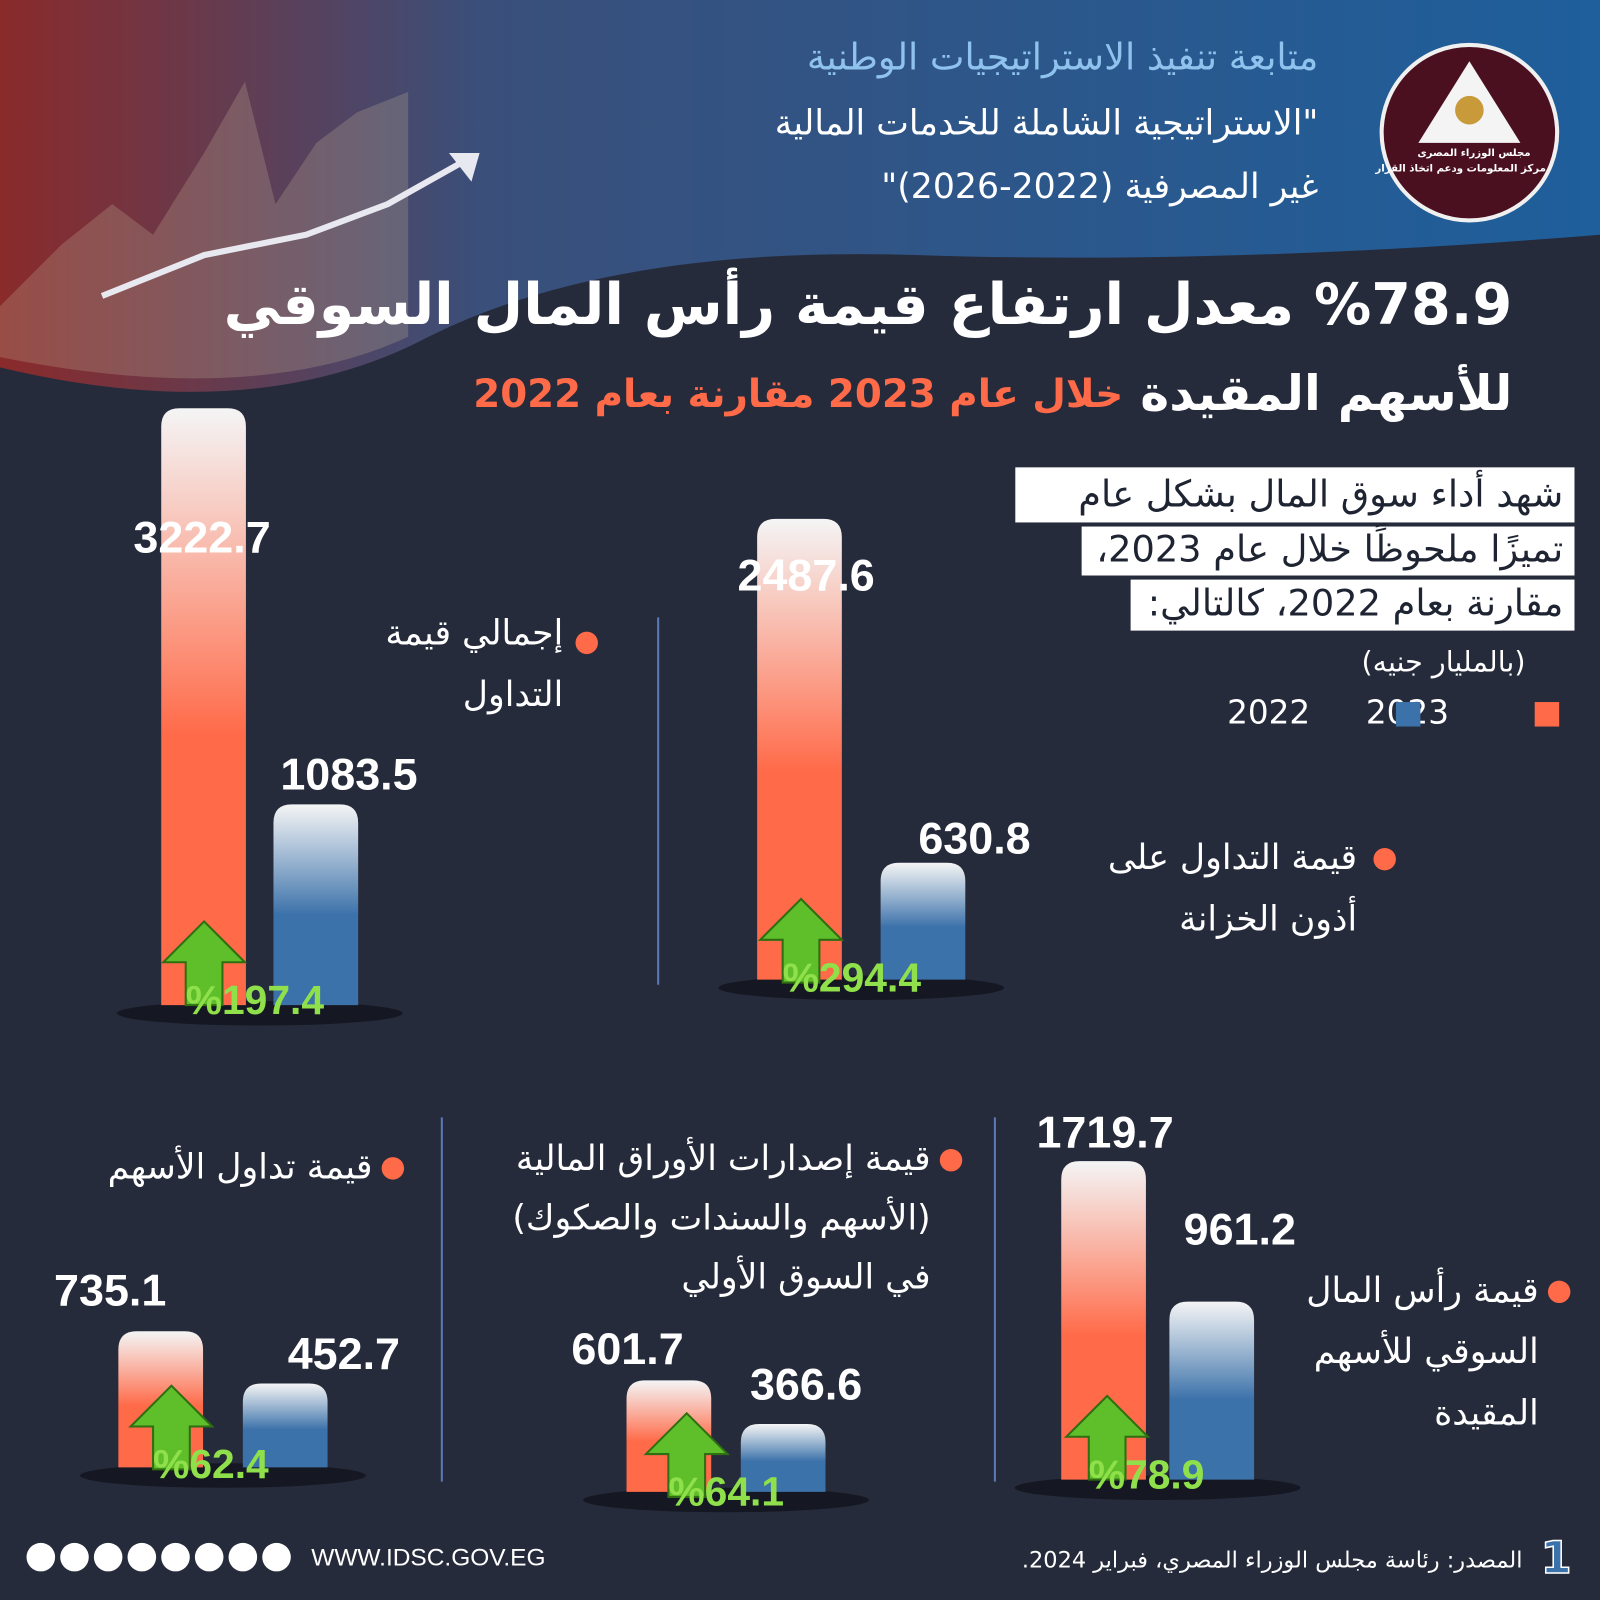 This screenshot has height=1600, width=1600. Describe the element at coordinates (721, 1216) in the screenshot. I see `chart-label: (الأسهم والسندات والصكوك)` at that location.